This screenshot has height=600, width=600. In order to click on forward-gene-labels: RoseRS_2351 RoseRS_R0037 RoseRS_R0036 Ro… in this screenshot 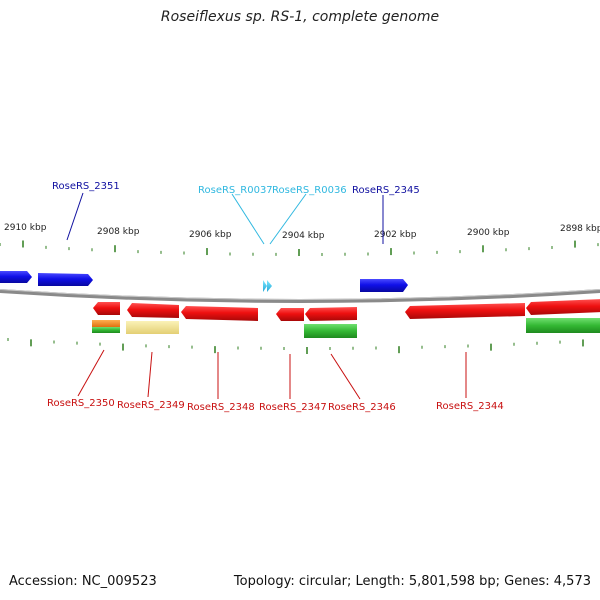, I will do `click(236, 188)`.